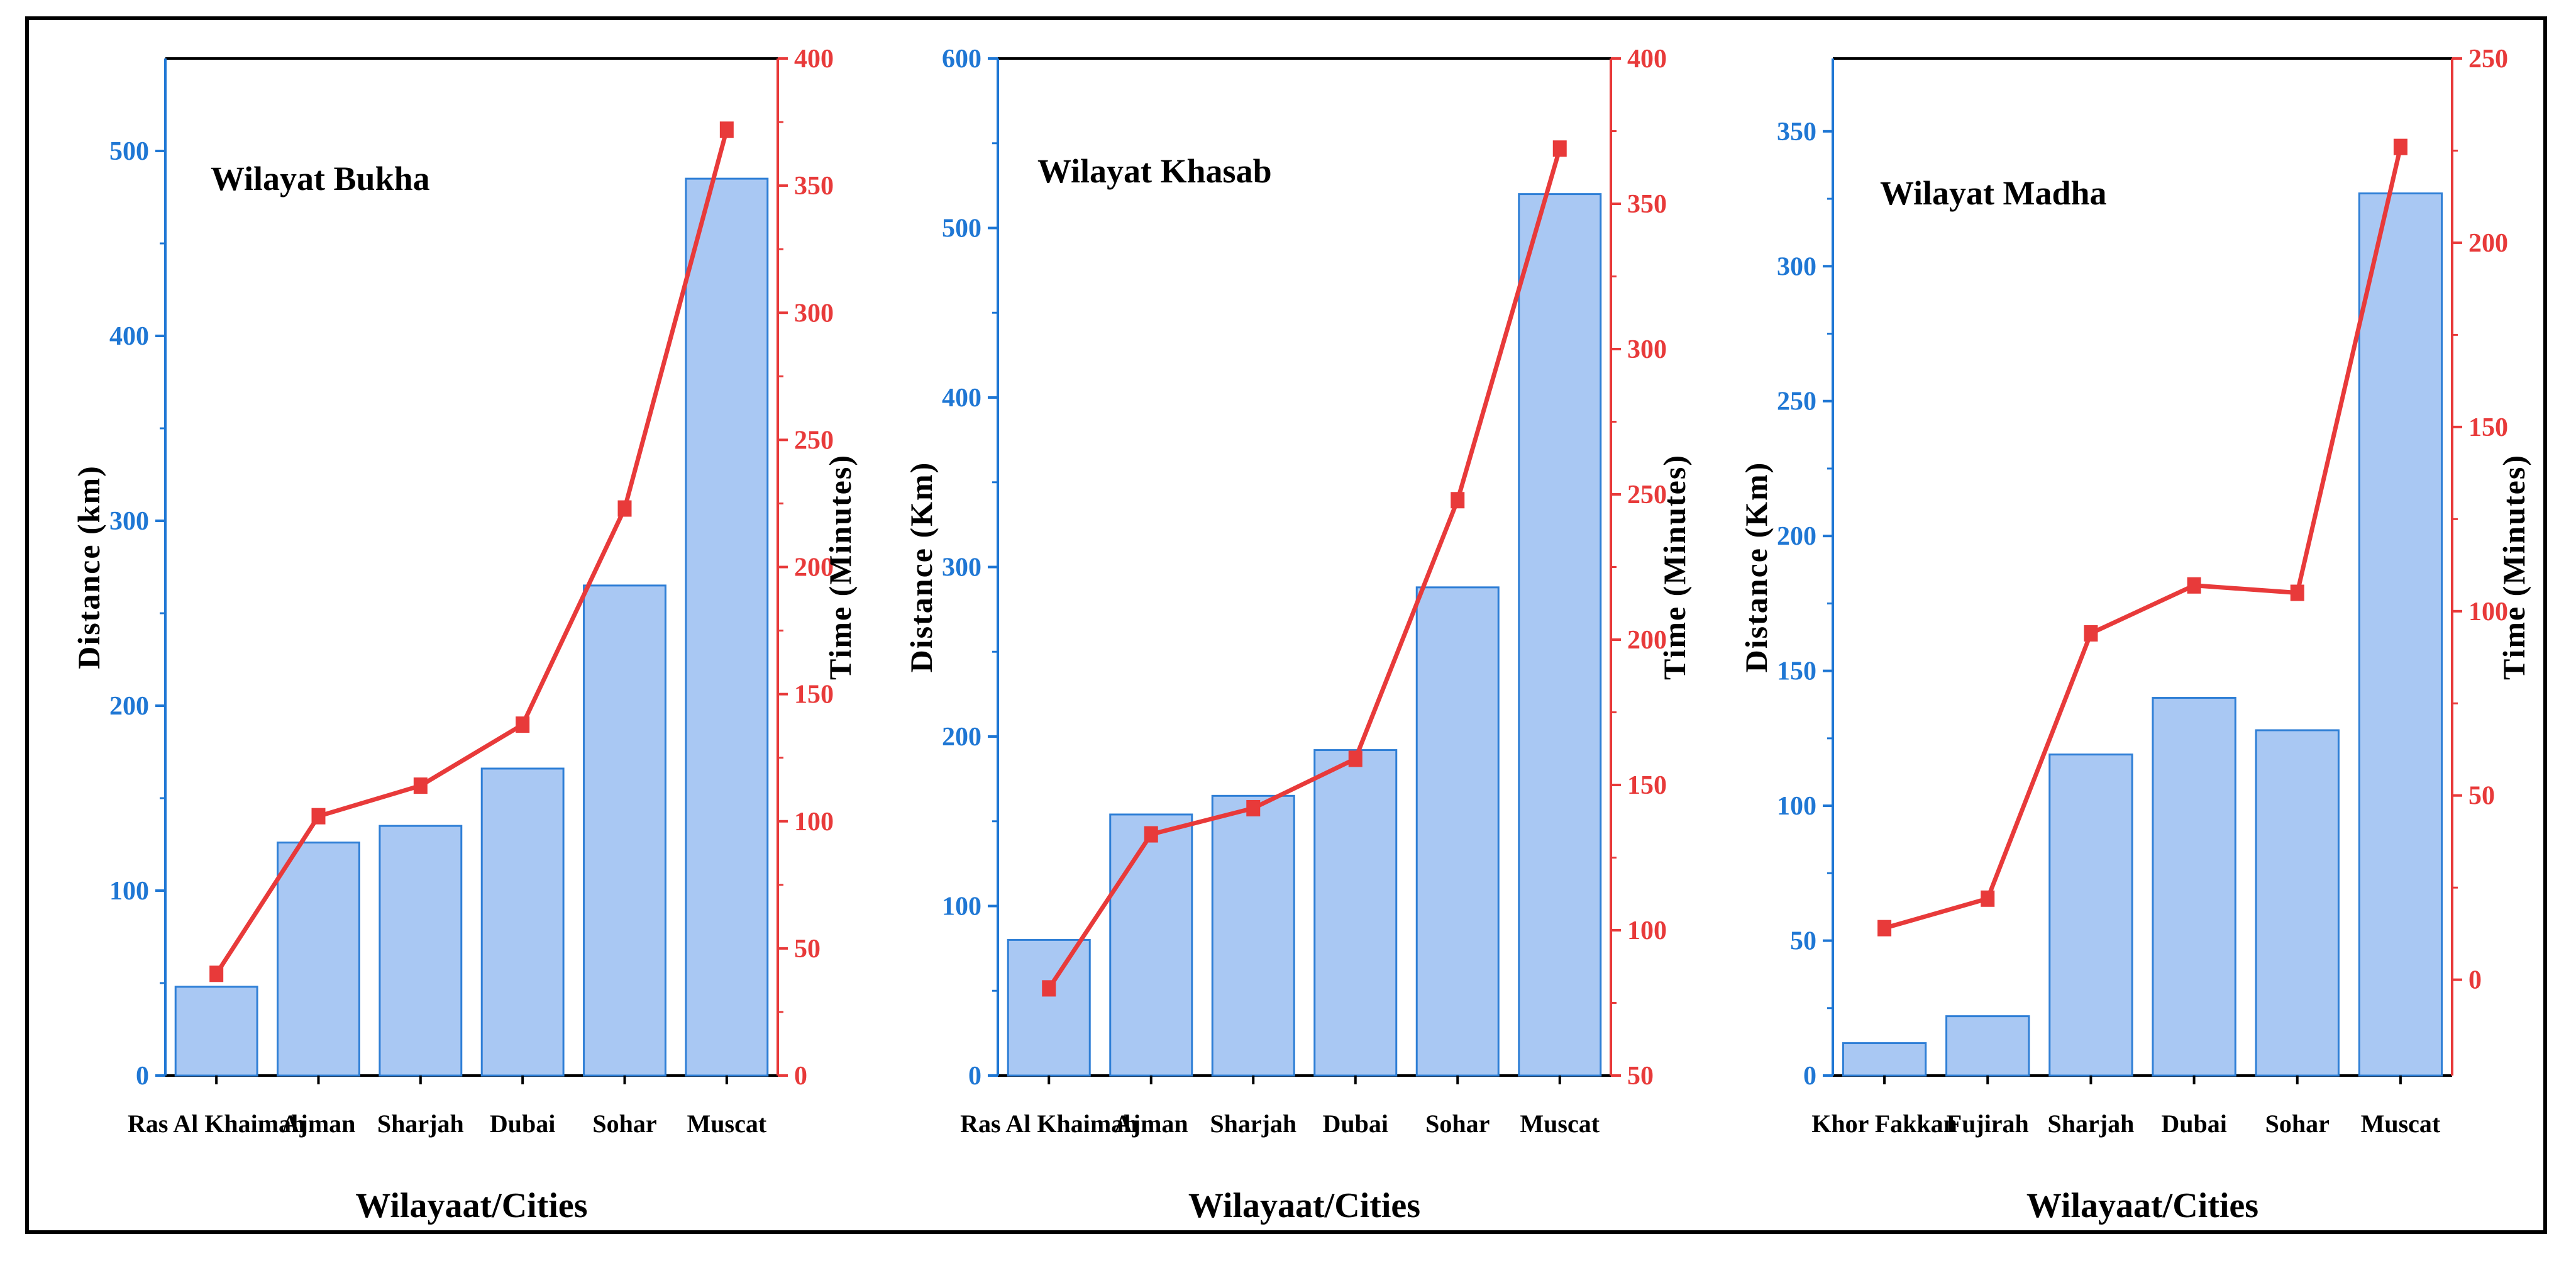 The height and width of the screenshot is (1268, 2576). I want to click on left-tick-label: 50, so click(1803, 941).